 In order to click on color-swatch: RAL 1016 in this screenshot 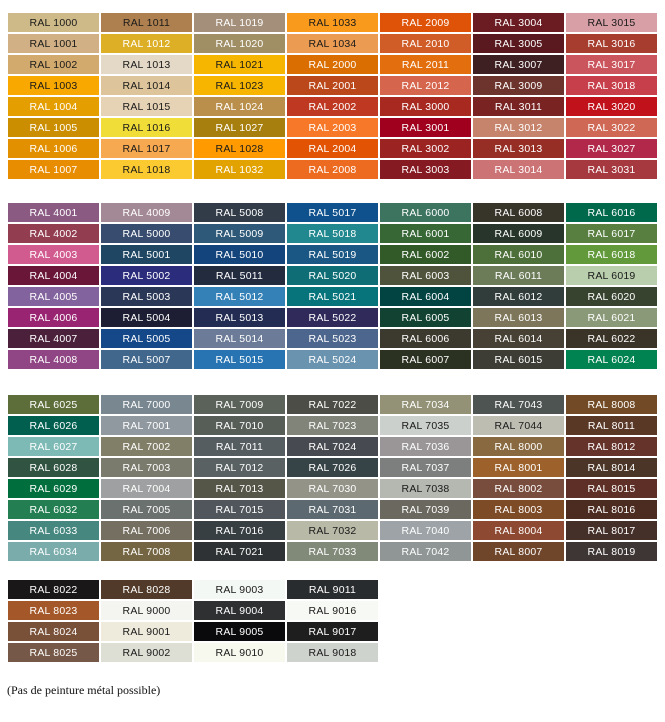, I will do `click(146, 127)`.